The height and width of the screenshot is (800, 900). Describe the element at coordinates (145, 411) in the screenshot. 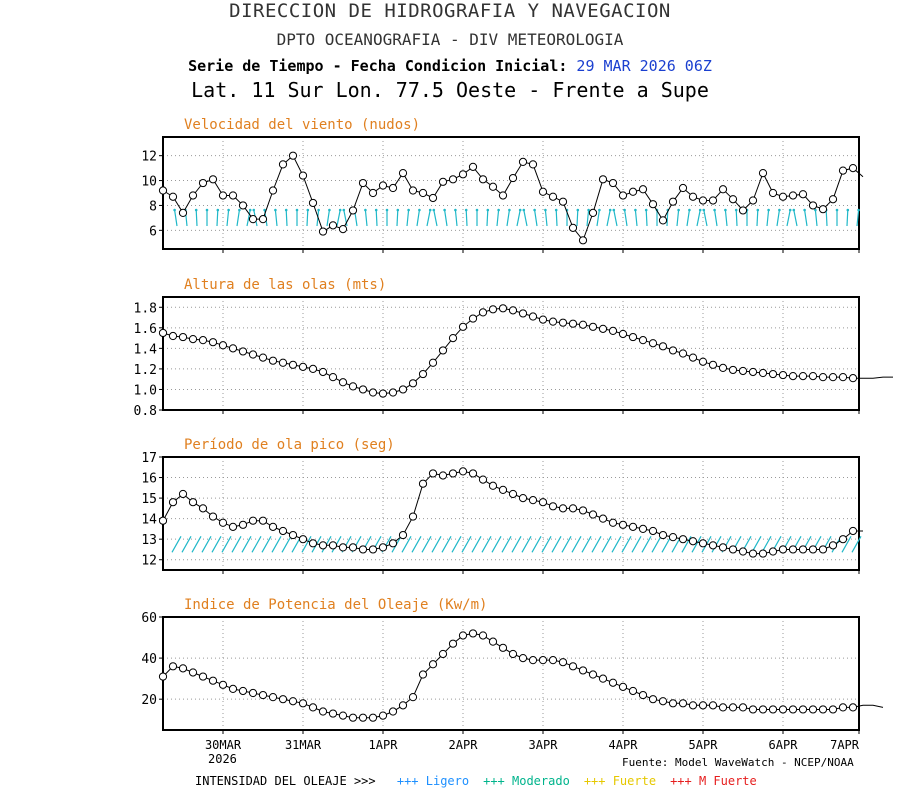

I see `y-tick-label: 0.8` at that location.